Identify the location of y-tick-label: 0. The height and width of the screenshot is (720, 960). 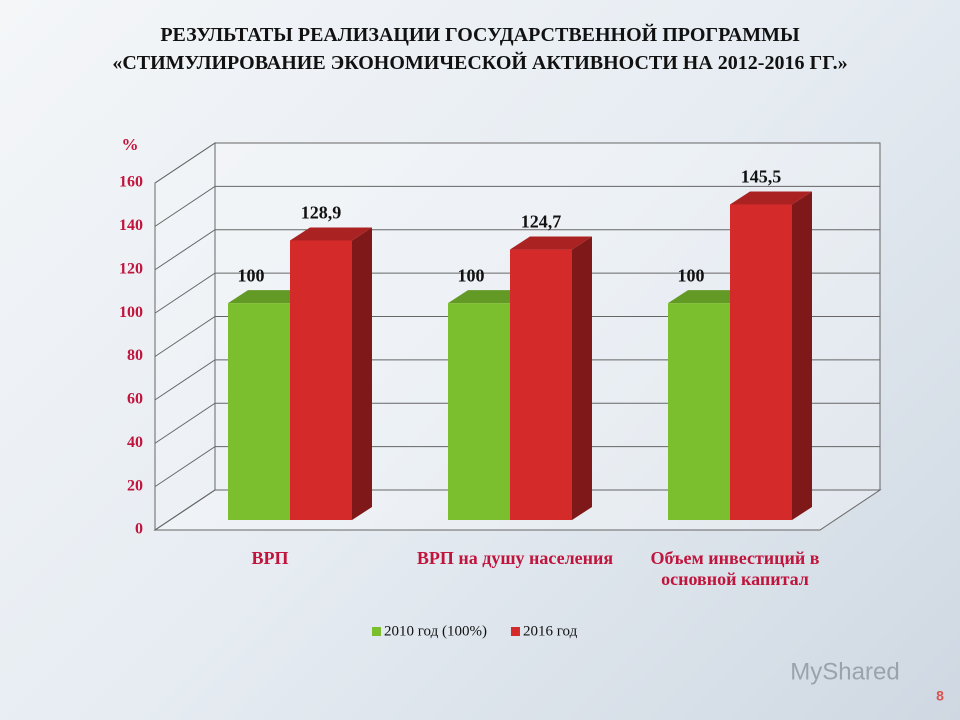
(139, 529).